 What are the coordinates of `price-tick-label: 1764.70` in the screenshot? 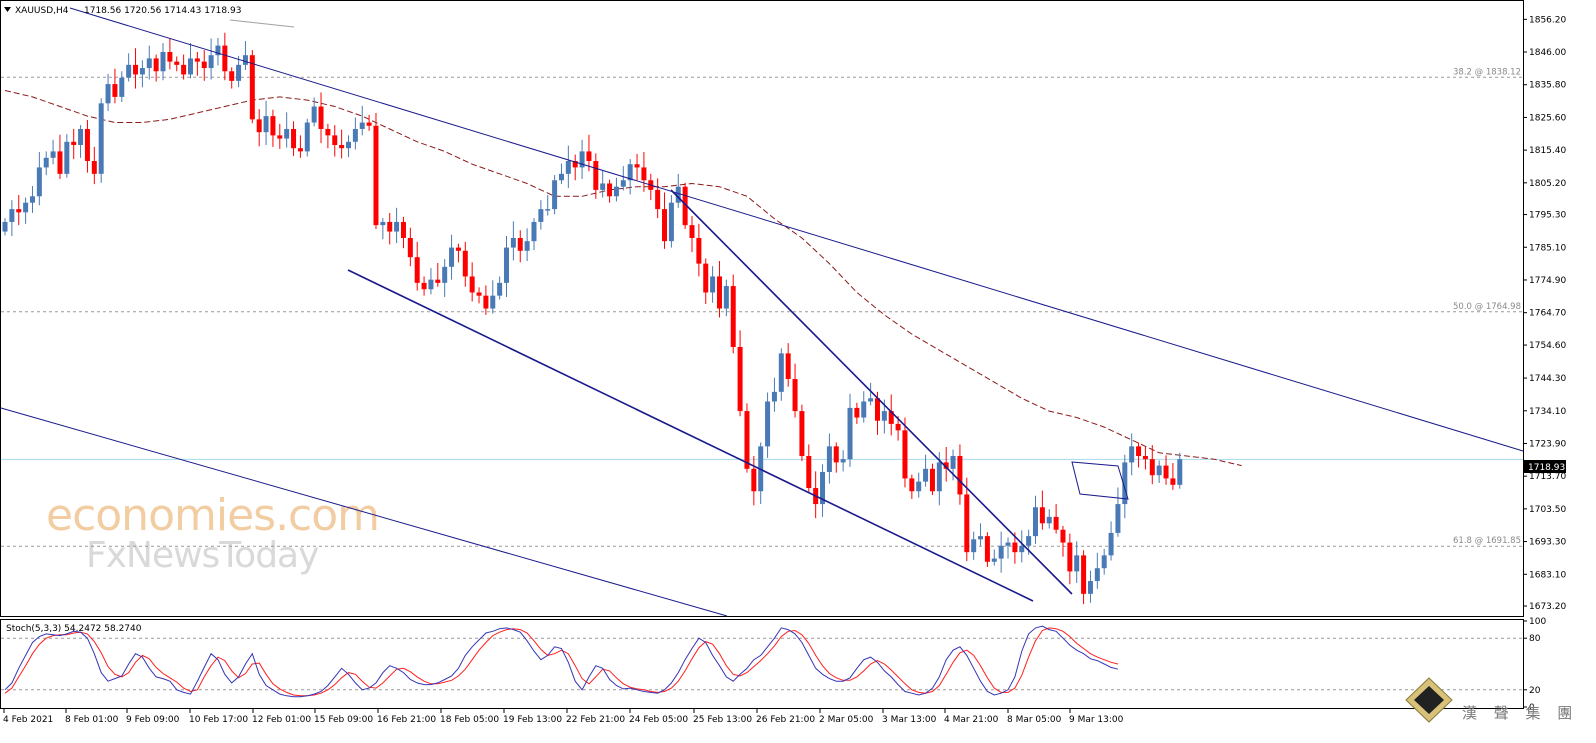 It's located at (1547, 314).